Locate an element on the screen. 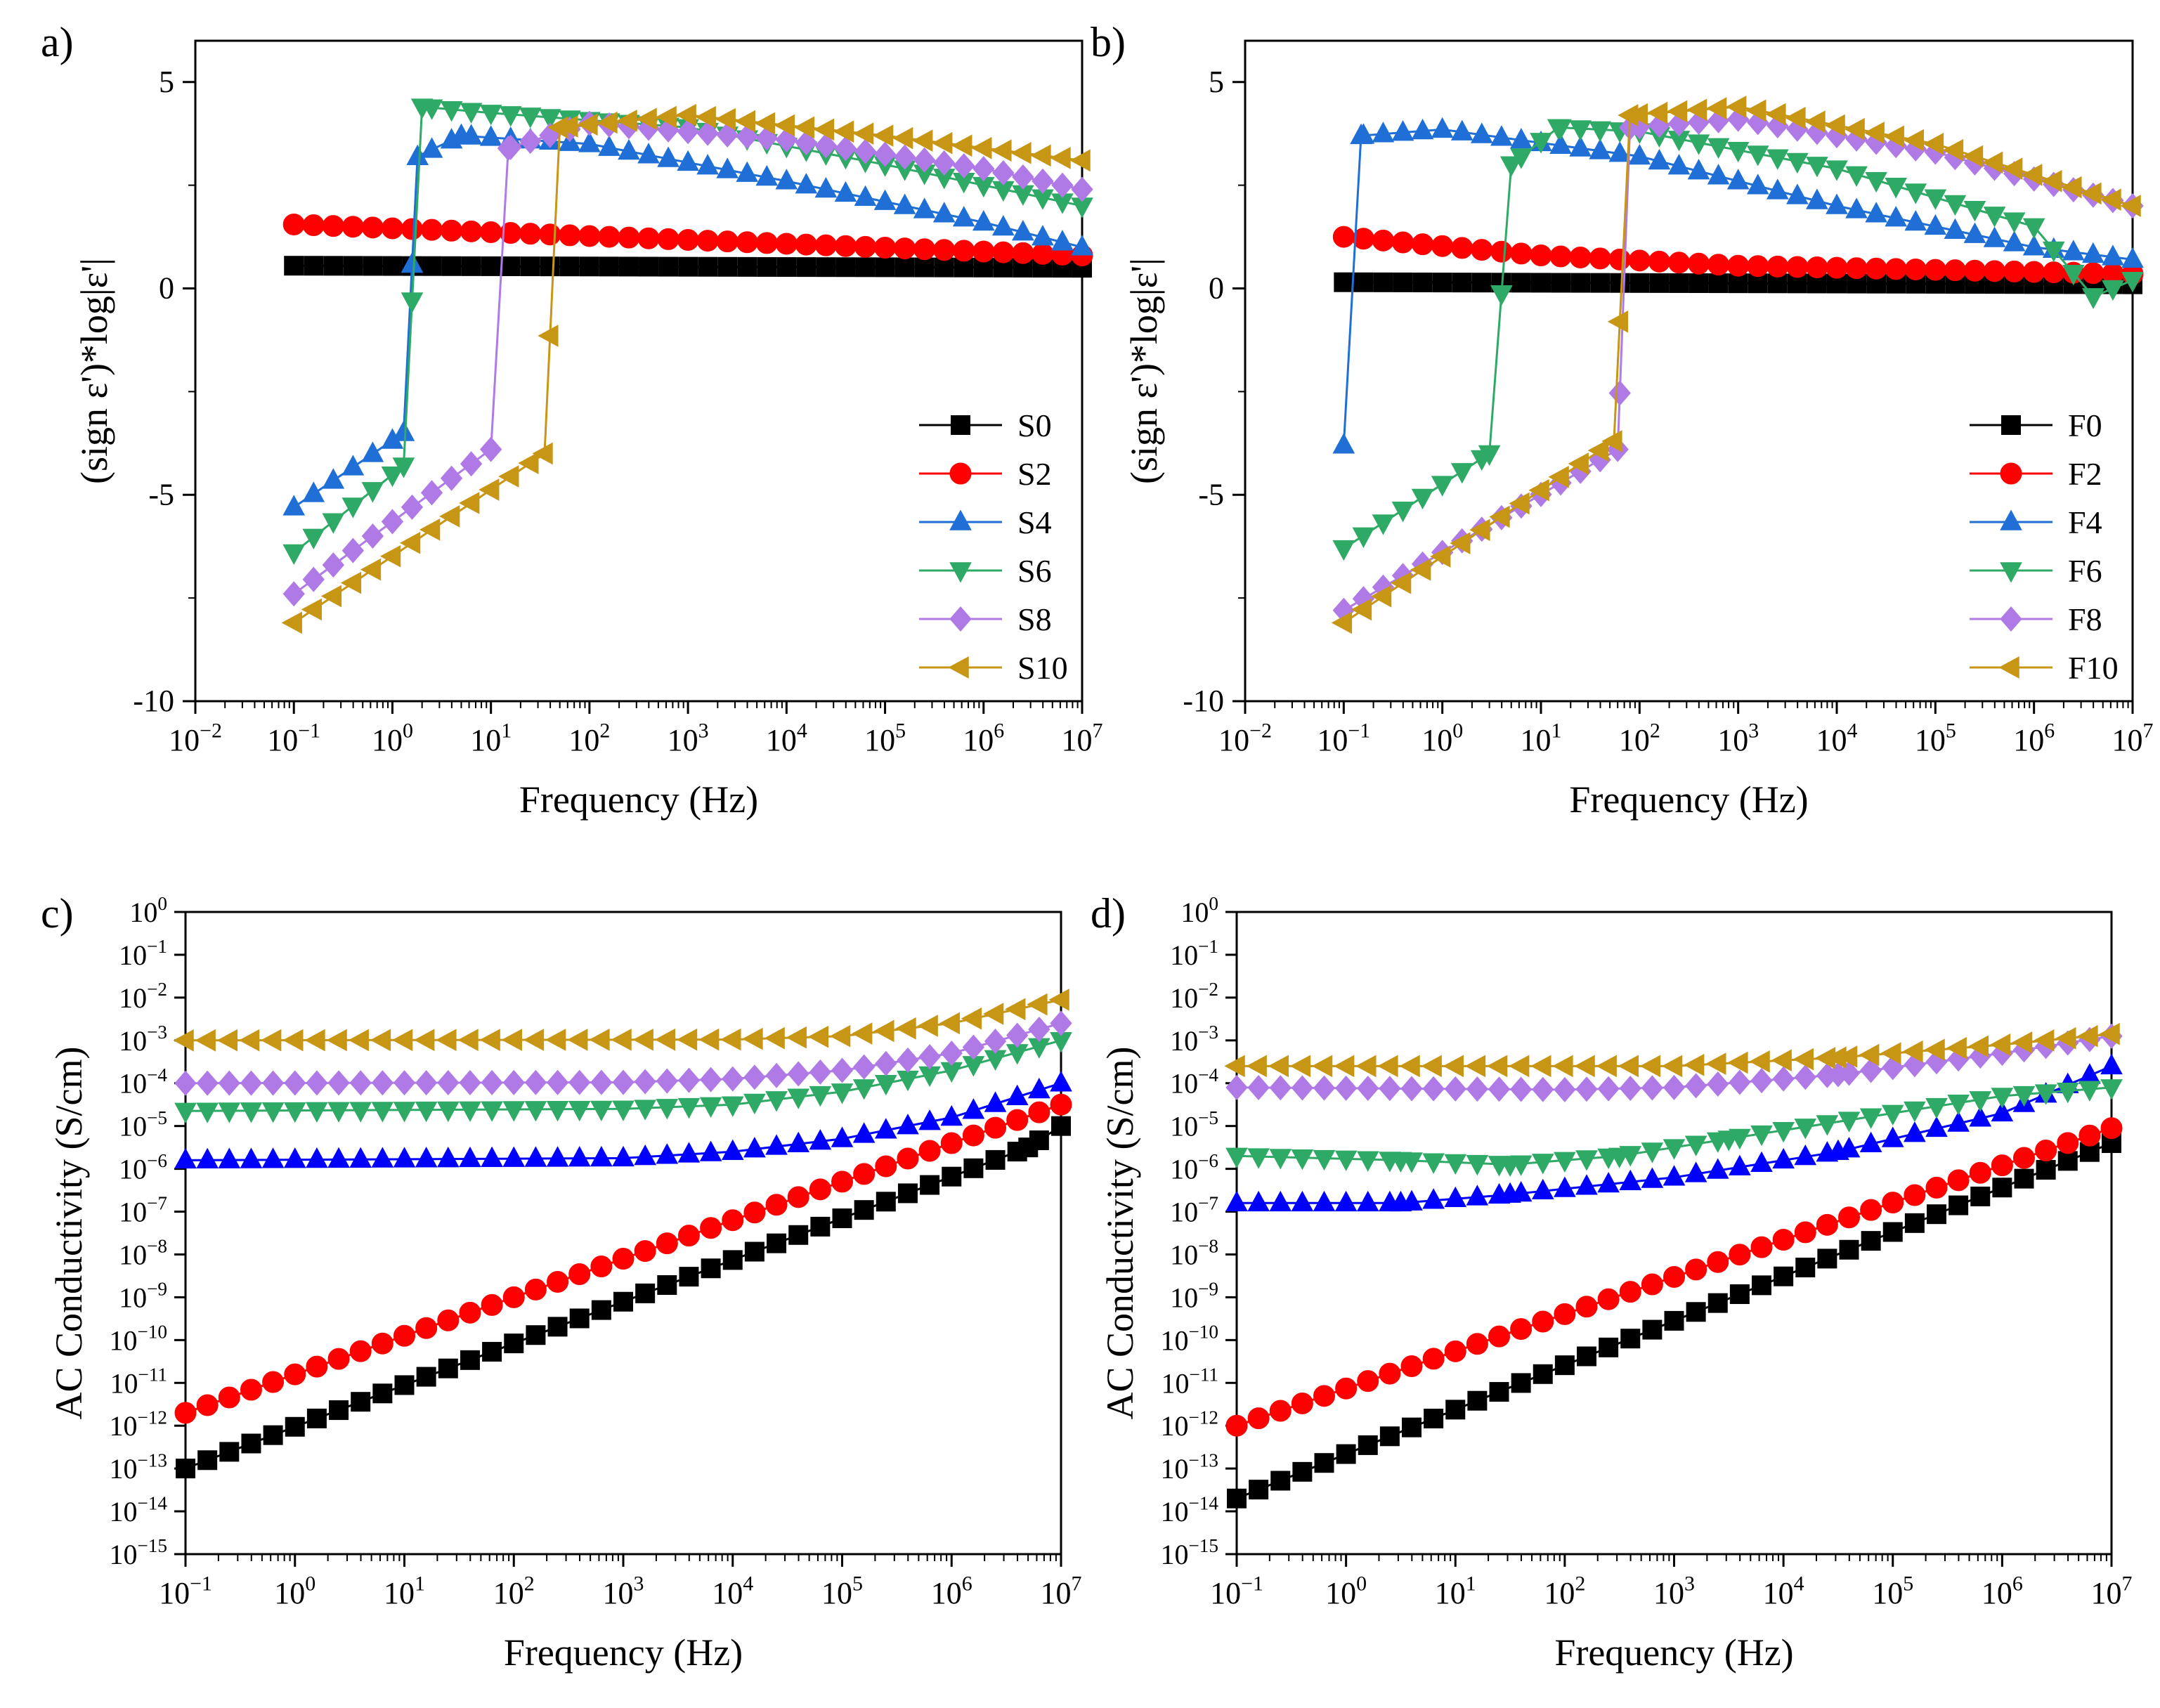  y-axis-title: AC Conductivity (S/cm) is located at coordinates (69, 1233).